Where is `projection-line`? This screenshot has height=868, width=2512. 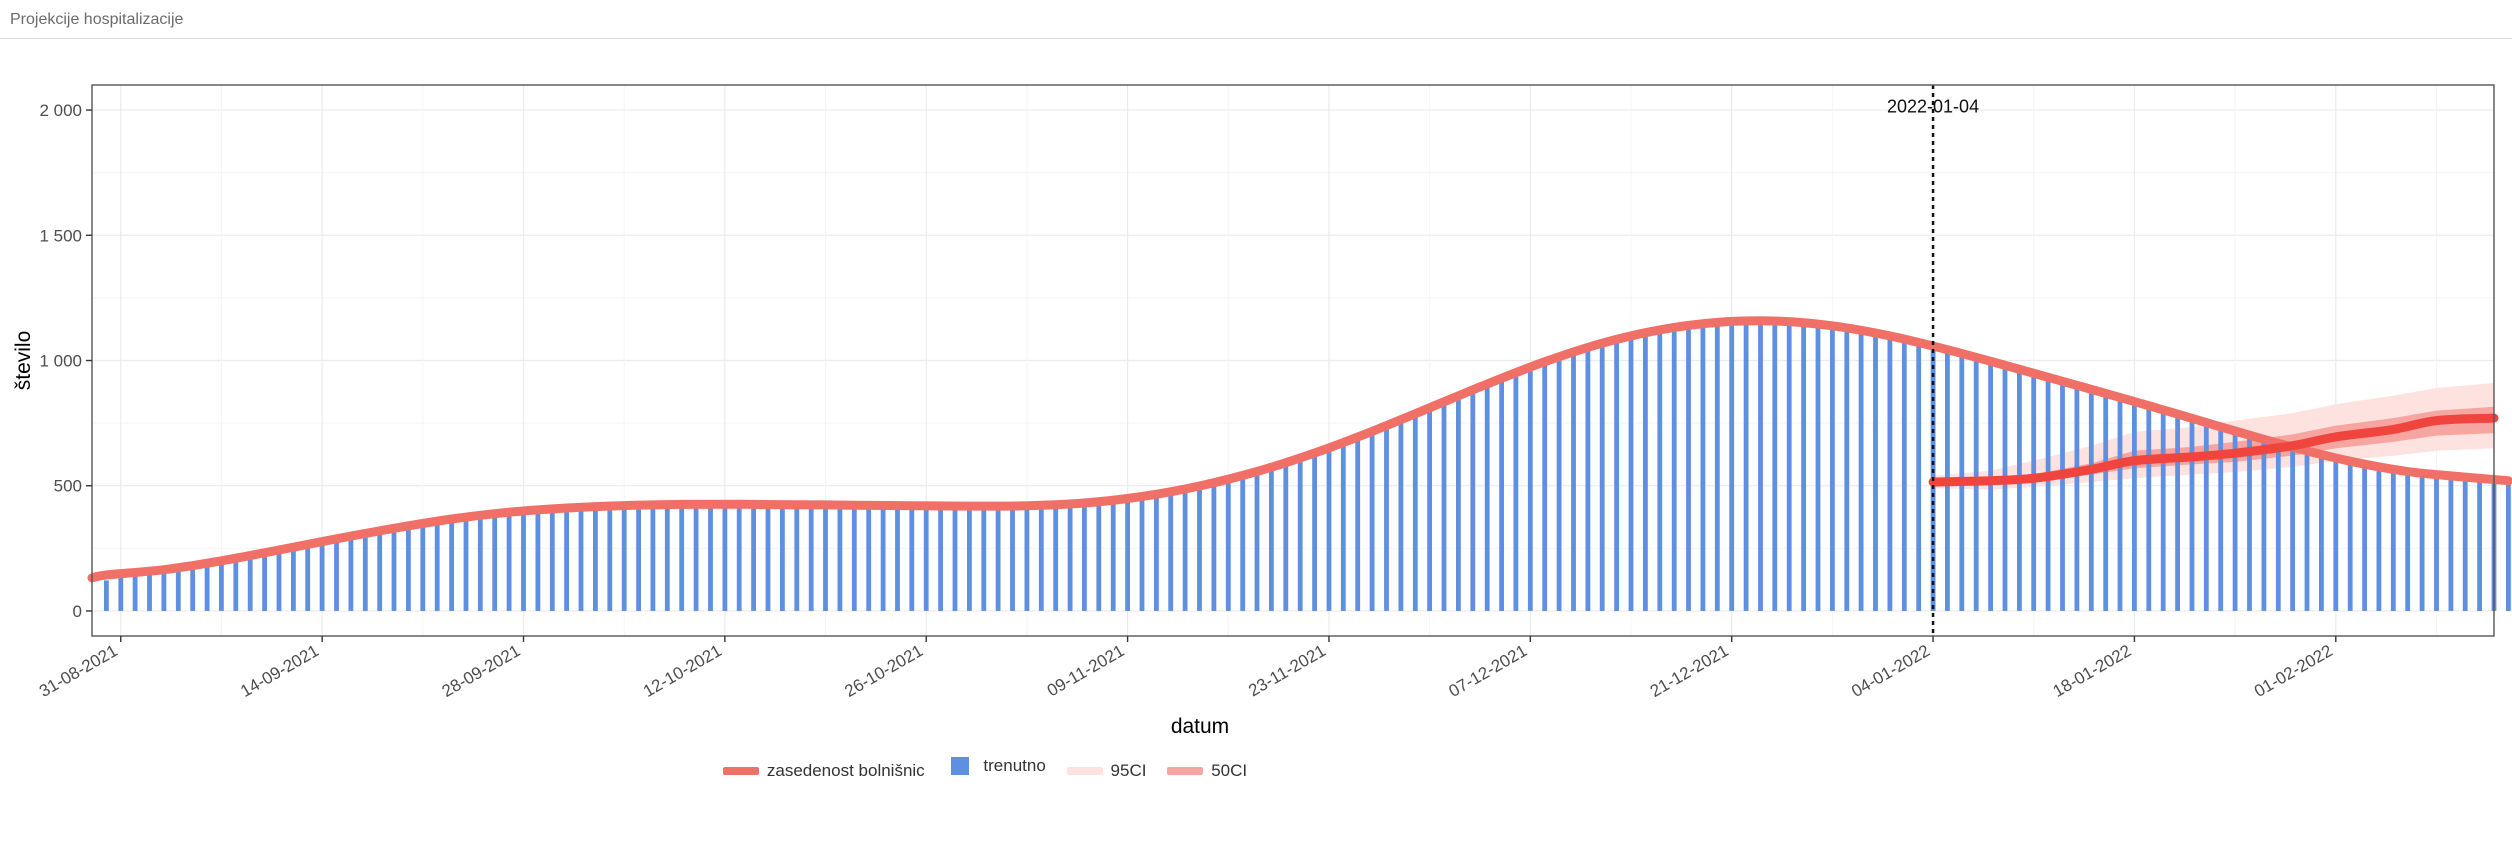
projection-line is located at coordinates (2213, 450).